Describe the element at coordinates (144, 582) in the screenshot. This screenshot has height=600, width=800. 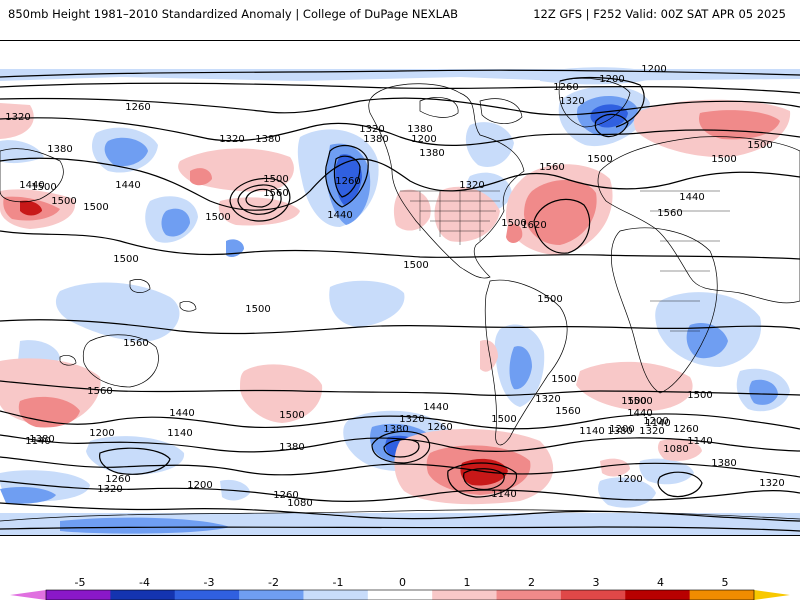
I see `colorbar-tick-label: -4` at that location.